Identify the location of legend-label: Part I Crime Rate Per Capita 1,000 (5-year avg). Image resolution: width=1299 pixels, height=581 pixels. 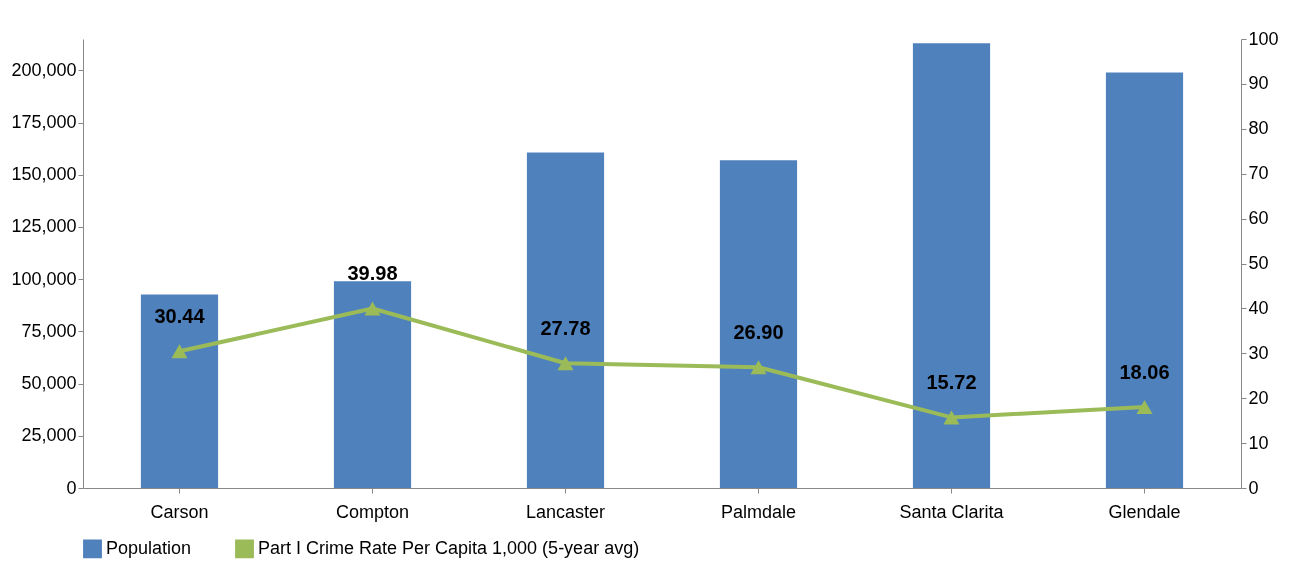
(449, 547).